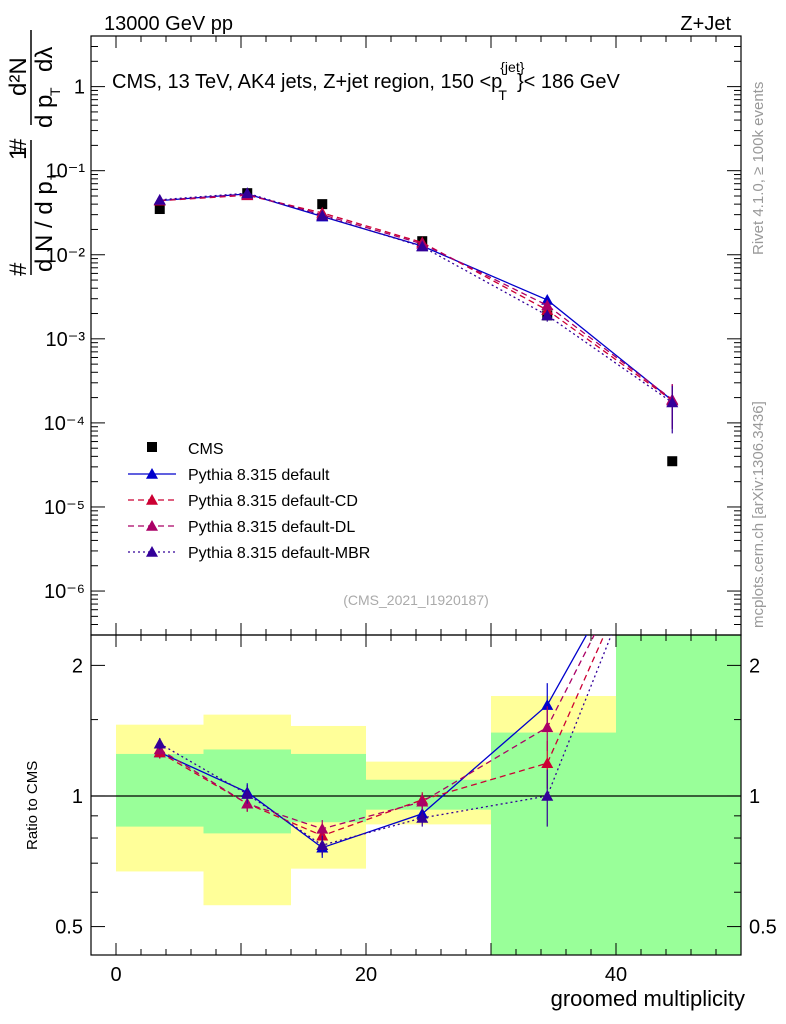 This screenshot has height=1024, width=786. What do you see at coordinates (18, 145) in the screenshot?
I see `ylabel-hash-2: #` at bounding box center [18, 145].